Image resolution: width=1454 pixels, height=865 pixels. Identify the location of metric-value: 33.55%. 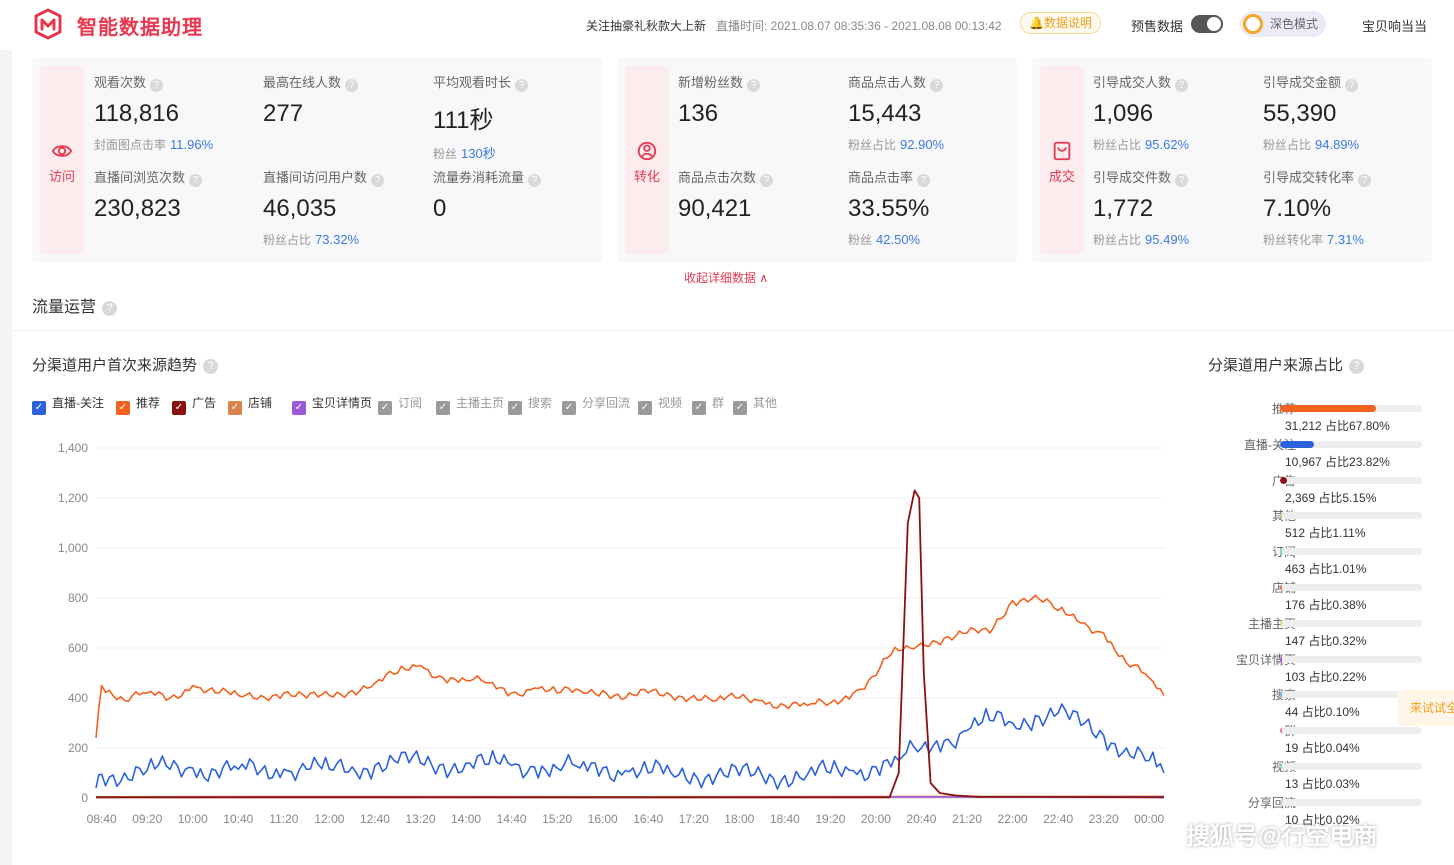
(889, 208).